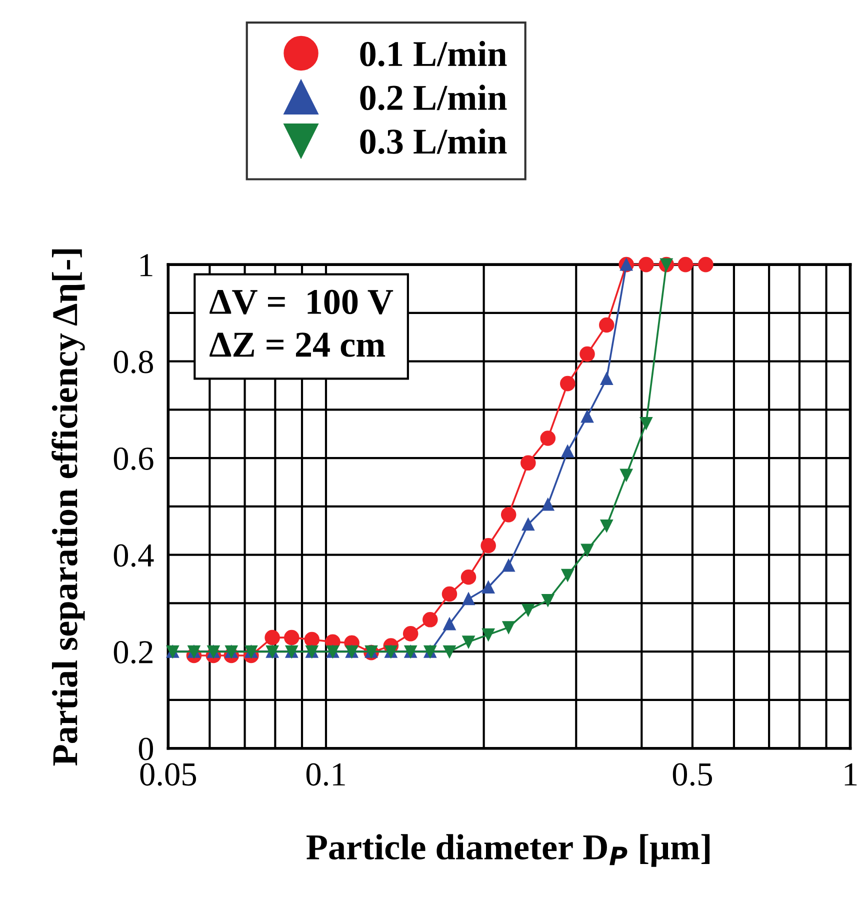 The image size is (858, 906). What do you see at coordinates (850, 774) in the screenshot?
I see `x-tick-label: 1` at bounding box center [850, 774].